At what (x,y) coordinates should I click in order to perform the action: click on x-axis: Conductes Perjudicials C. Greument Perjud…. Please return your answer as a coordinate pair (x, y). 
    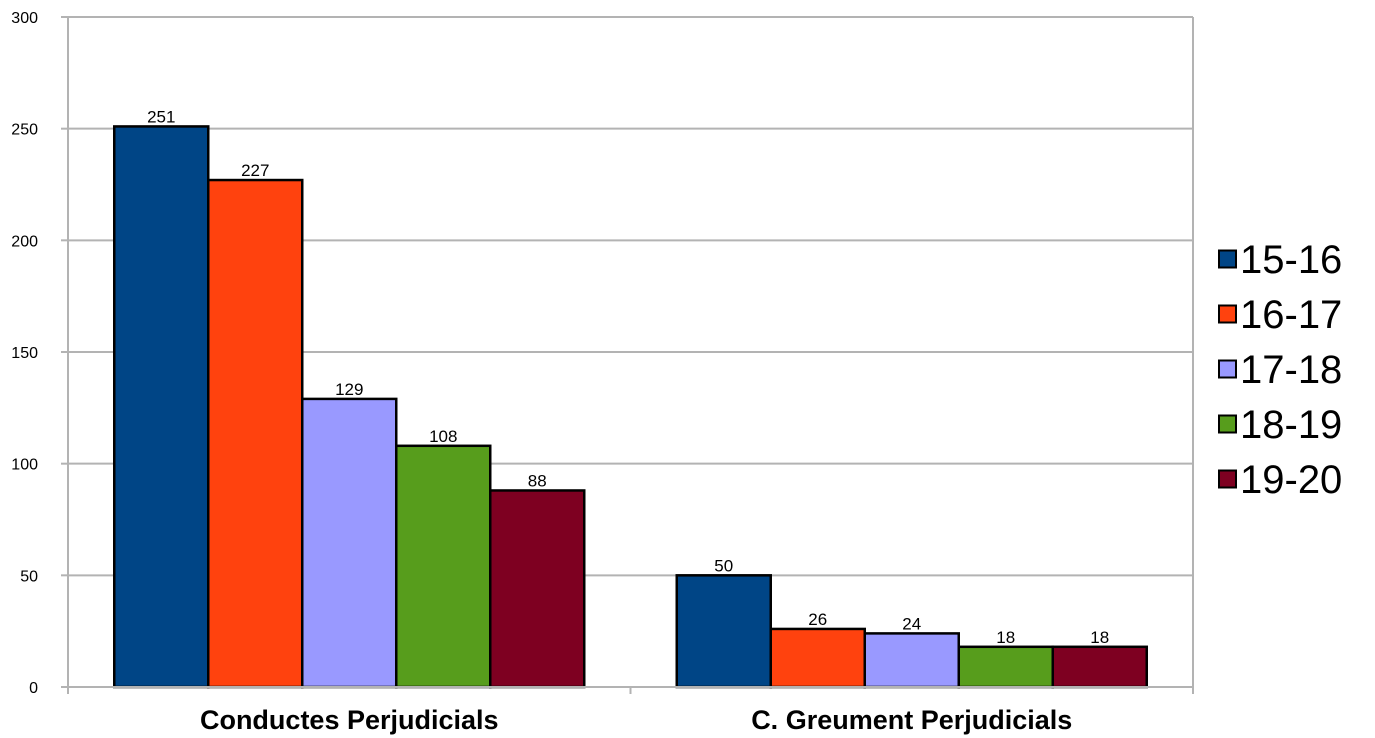
    Looking at the image, I should click on (630, 710).